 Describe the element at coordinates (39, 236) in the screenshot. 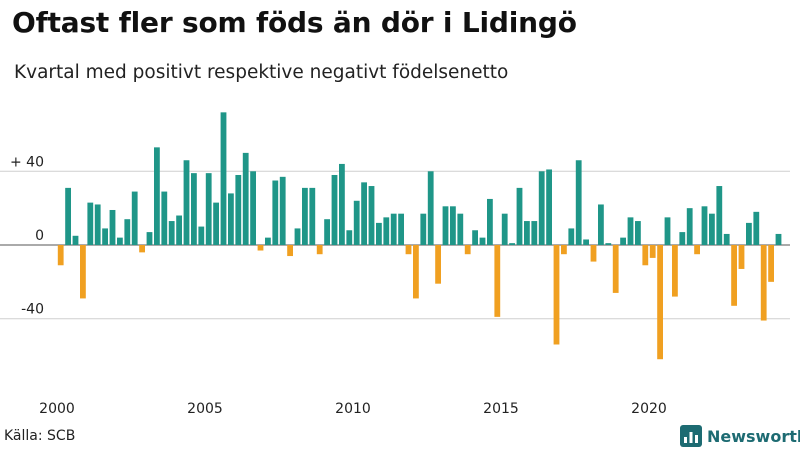

I see `y-tick-label: 0` at that location.